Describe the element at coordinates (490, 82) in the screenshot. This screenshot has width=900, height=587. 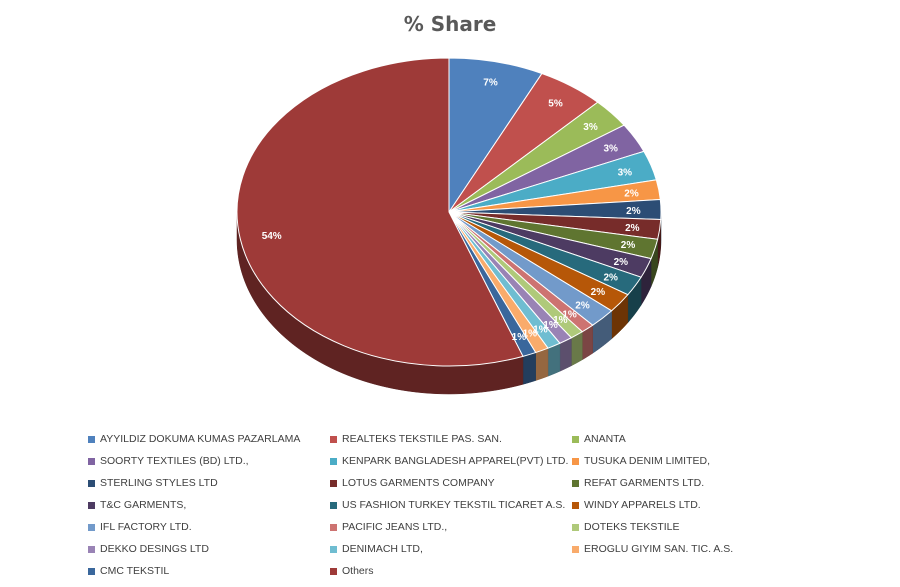
I see `pie-data-label-0: 7%` at that location.